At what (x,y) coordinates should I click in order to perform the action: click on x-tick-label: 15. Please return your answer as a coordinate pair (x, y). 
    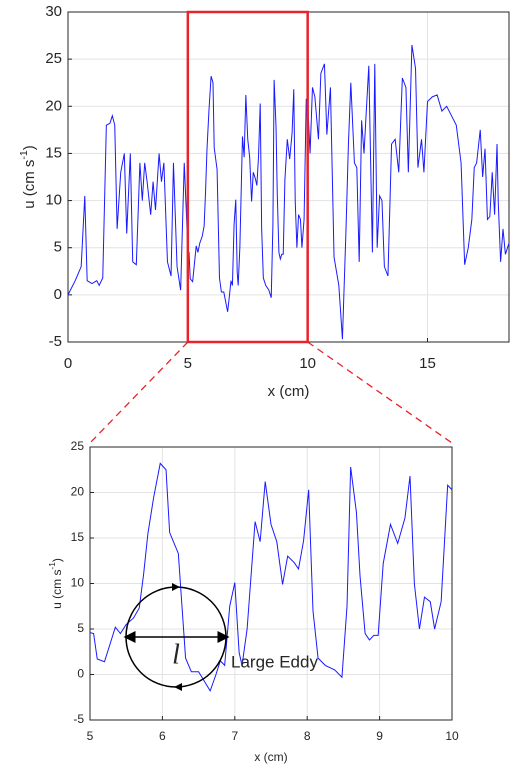
    Looking at the image, I should click on (427, 363).